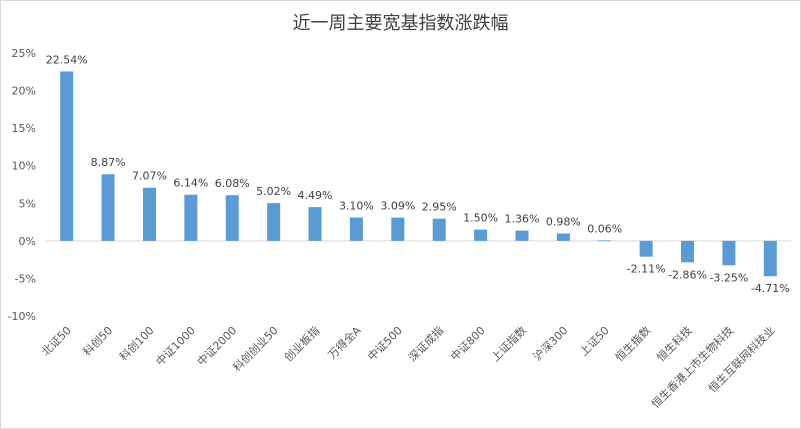 Image resolution: width=801 pixels, height=429 pixels. I want to click on data-label: 0.98%, so click(563, 221).